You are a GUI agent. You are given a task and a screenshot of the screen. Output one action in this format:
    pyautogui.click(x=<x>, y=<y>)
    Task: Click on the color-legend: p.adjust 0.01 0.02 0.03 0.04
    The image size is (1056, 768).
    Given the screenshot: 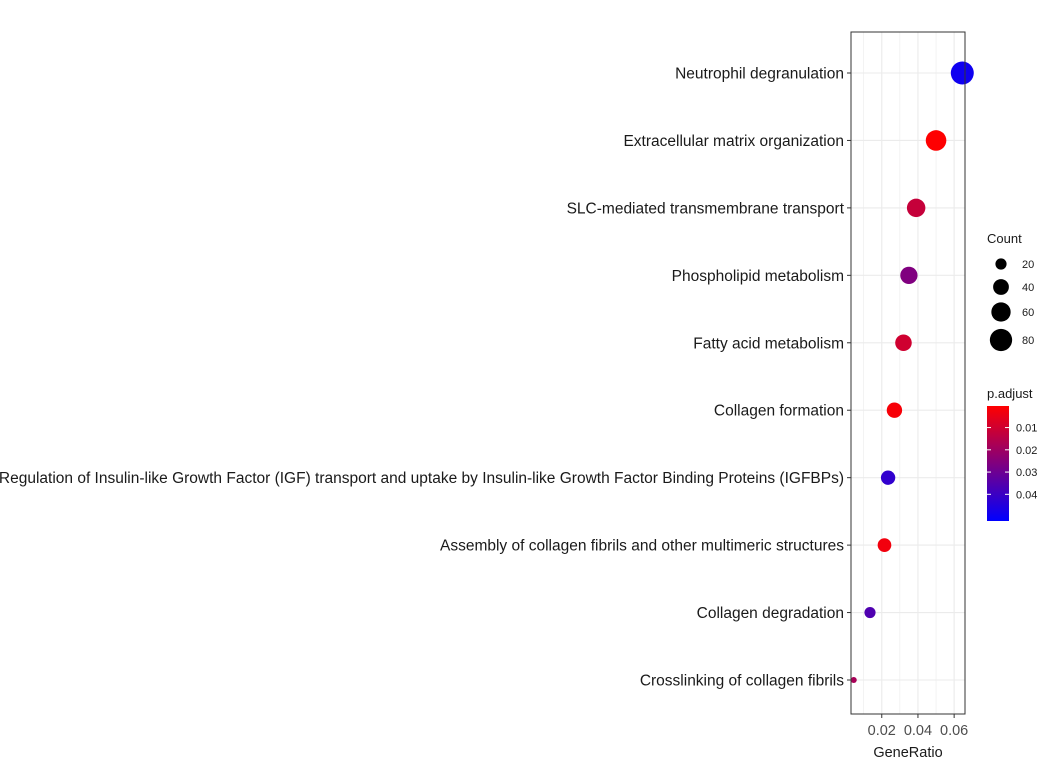 What is the action you would take?
    pyautogui.click(x=1012, y=453)
    